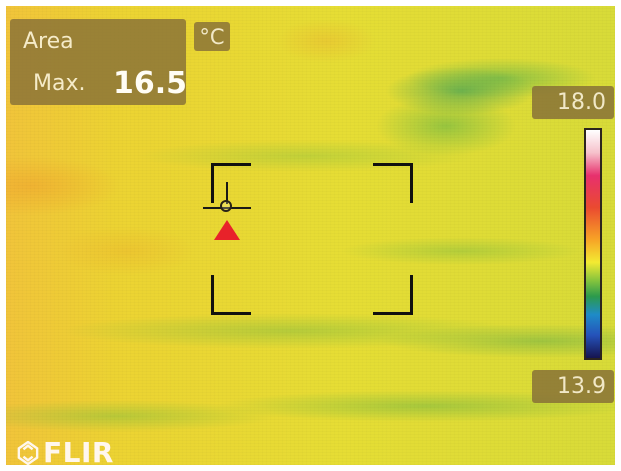  I want to click on reticle-corner-top-left, so click(231, 183).